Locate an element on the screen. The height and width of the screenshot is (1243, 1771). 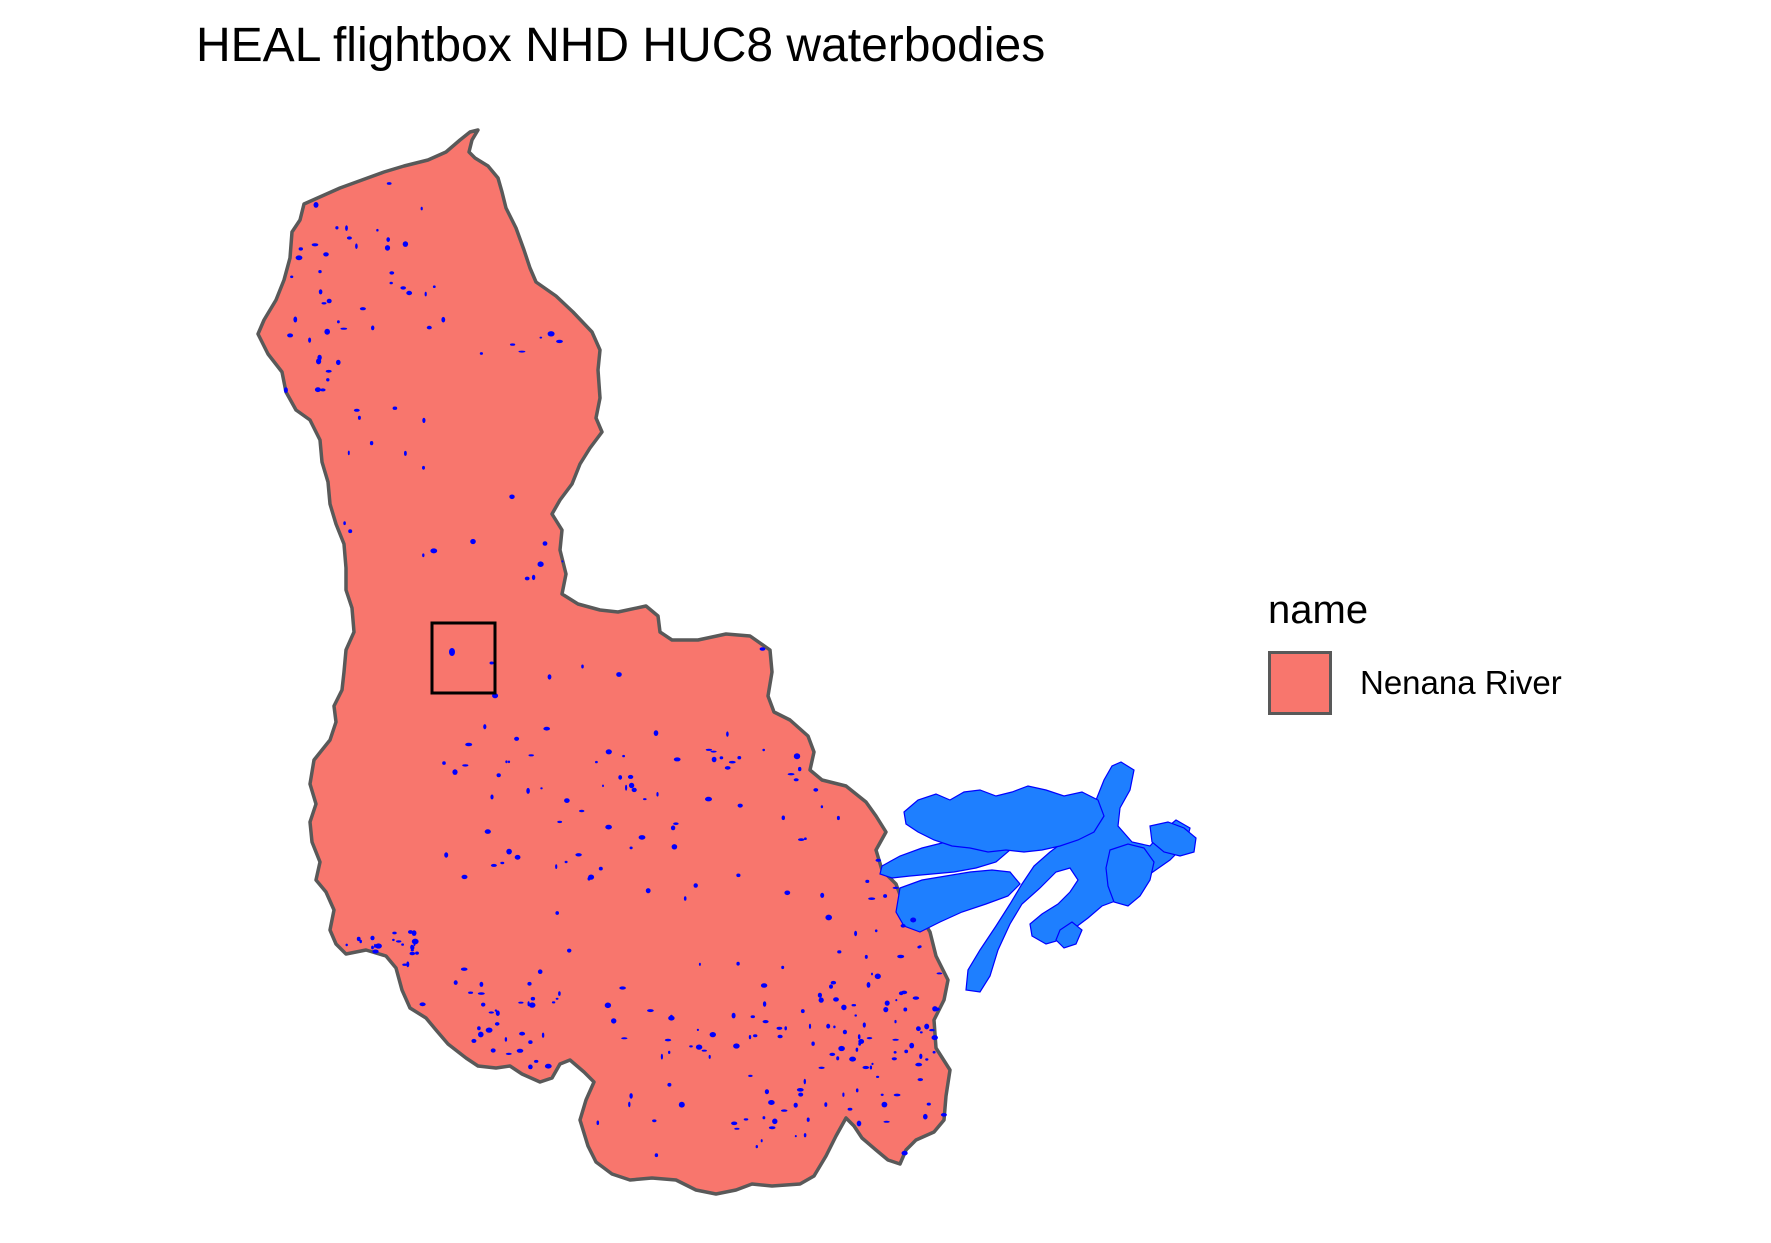
legend: name Nenana River is located at coordinates (1415, 651).